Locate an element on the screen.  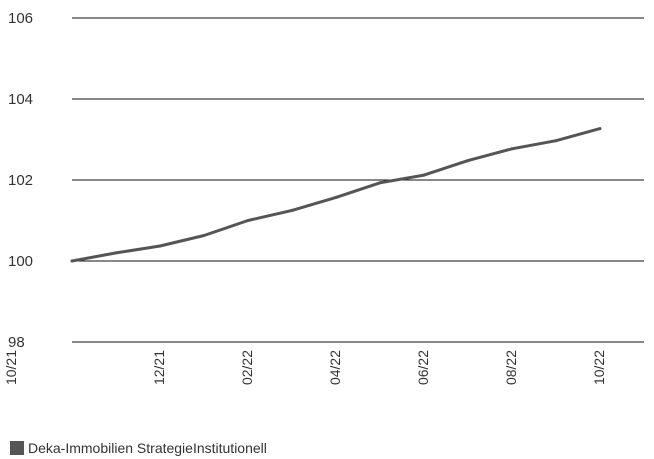
x-tick-label: 06/22 is located at coordinates (423, 367).